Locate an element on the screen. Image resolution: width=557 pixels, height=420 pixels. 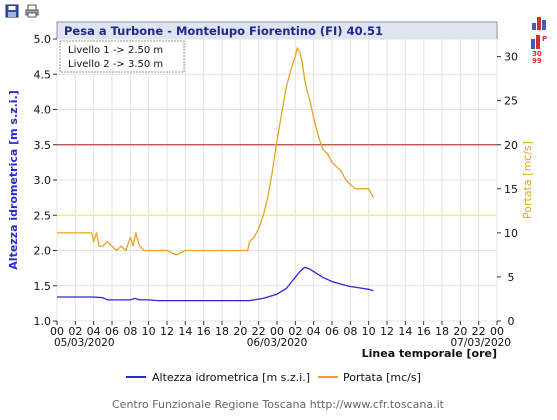
y-right-tick-label: 10 is located at coordinates (511, 233).